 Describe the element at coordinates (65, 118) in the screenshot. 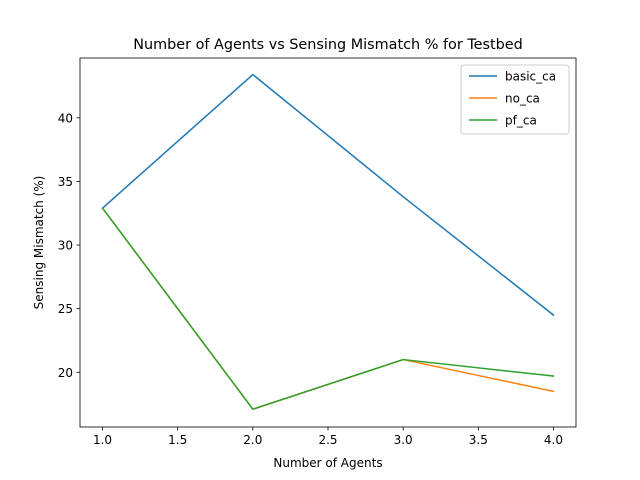

I see `y-tick-label: 40` at that location.